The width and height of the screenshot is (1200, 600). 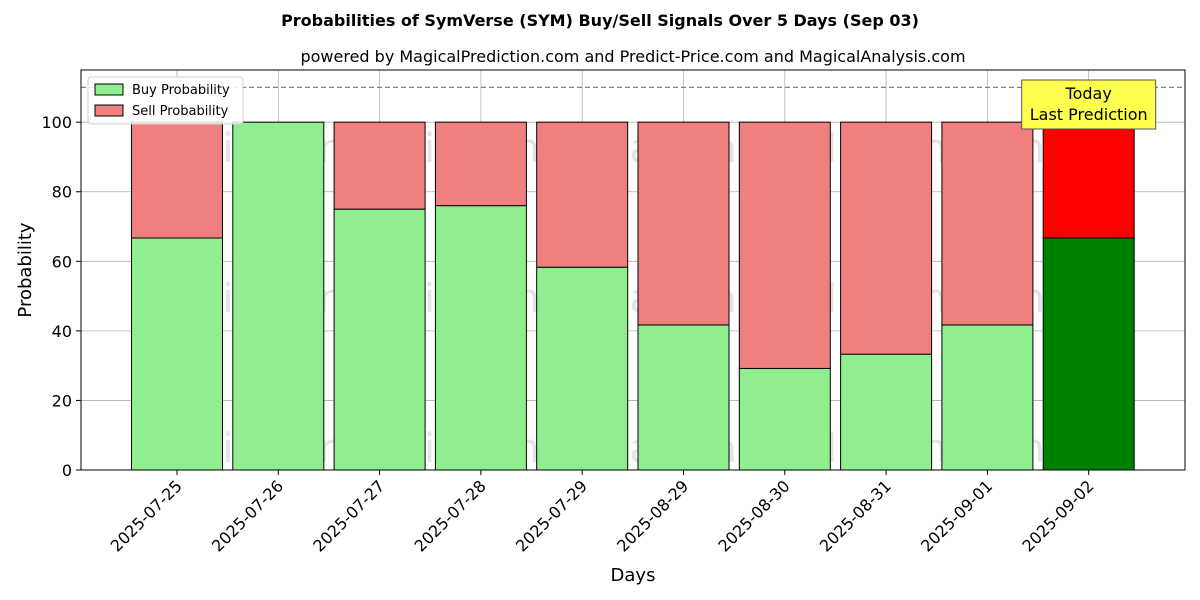 What do you see at coordinates (1089, 114) in the screenshot?
I see `annotation-text: Last Prediction` at bounding box center [1089, 114].